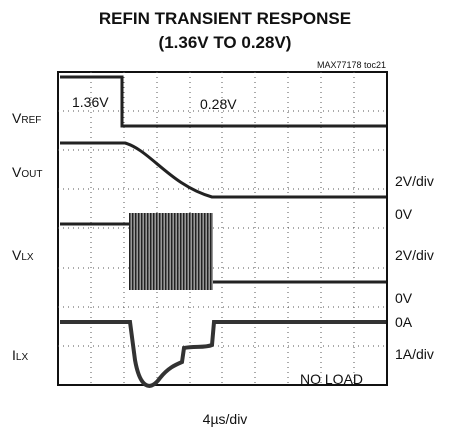 The height and width of the screenshot is (436, 451). I want to click on vlx-switching, so click(171, 251).